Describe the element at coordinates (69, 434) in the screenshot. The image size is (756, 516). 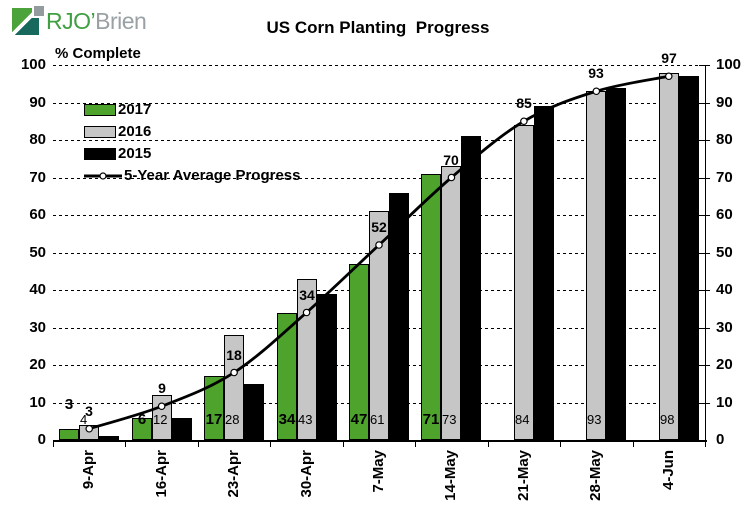
I see `bar-2017-9-Apr` at that location.